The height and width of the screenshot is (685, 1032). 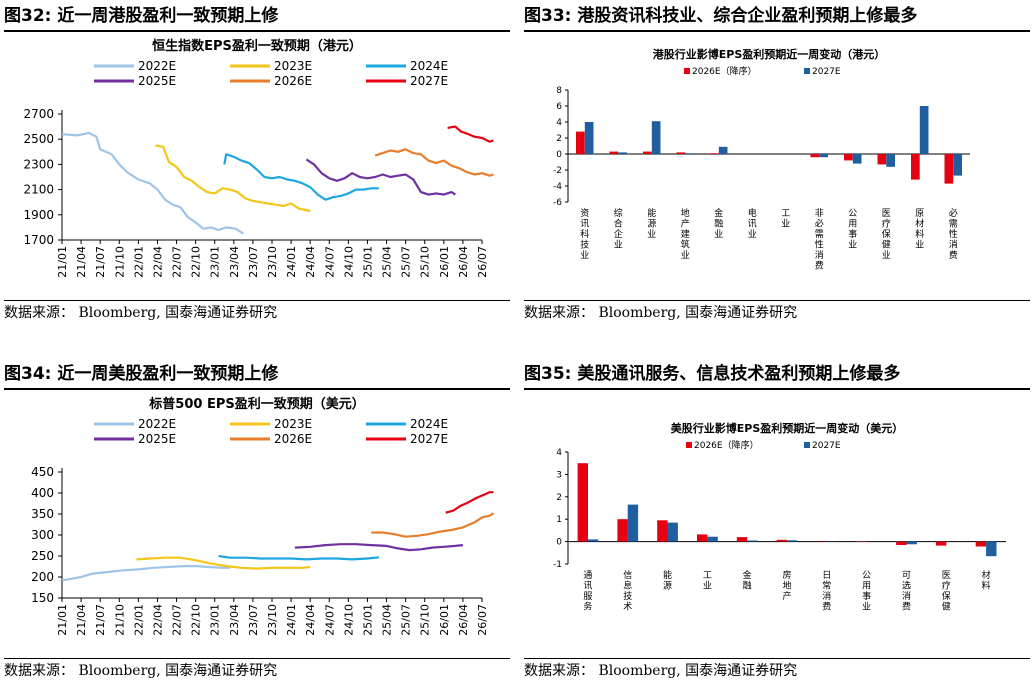 I want to click on x-tick-label: 22/10, so click(x=196, y=262).